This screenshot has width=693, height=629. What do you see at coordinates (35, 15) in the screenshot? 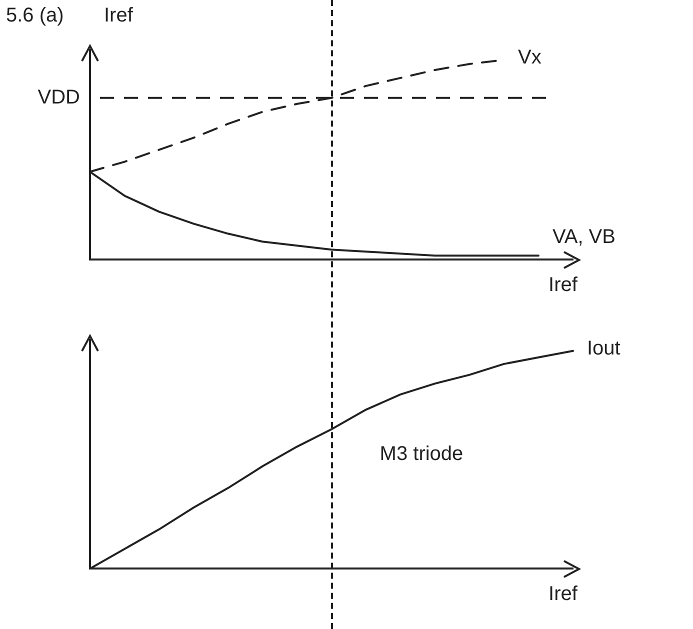
I see `chart-title: 5.6 (a)` at bounding box center [35, 15].